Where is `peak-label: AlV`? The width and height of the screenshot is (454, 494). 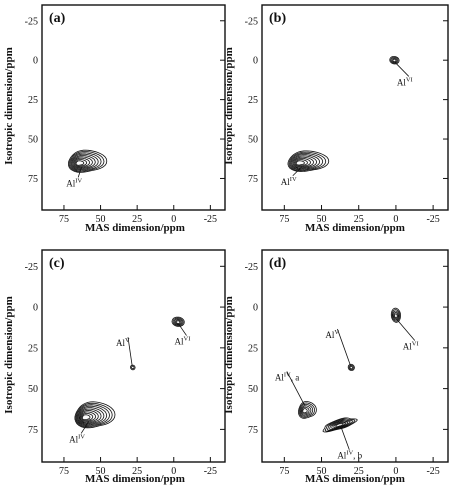 peak-label: AlV is located at coordinates (123, 342).